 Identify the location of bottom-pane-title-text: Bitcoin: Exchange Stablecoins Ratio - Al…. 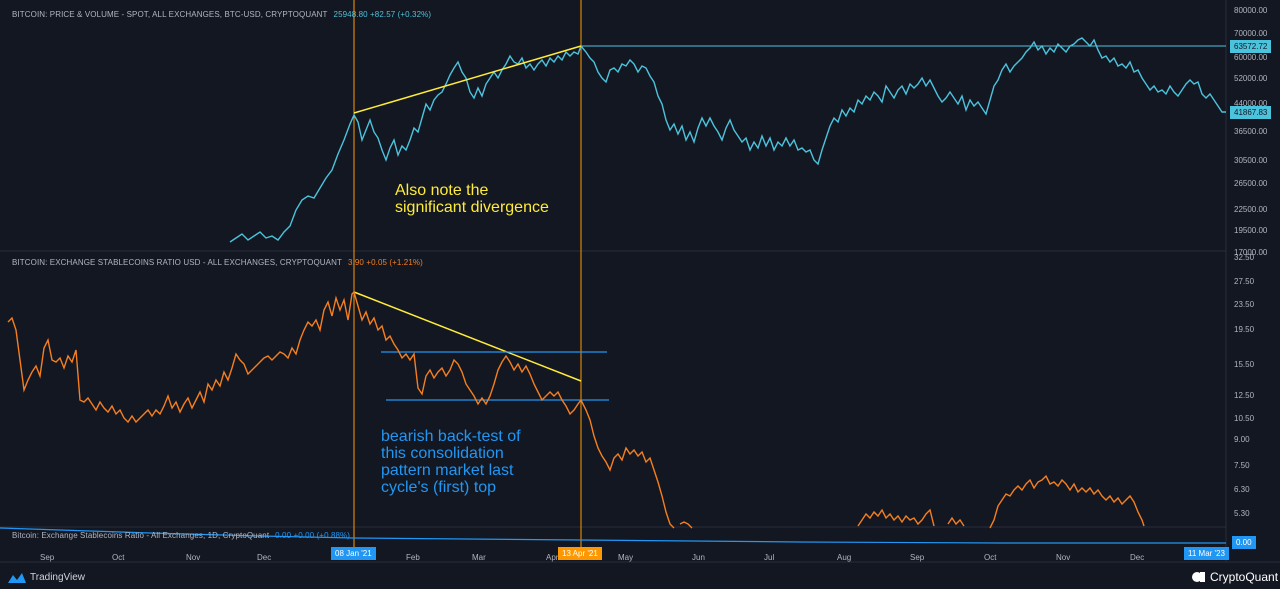
(141, 535).